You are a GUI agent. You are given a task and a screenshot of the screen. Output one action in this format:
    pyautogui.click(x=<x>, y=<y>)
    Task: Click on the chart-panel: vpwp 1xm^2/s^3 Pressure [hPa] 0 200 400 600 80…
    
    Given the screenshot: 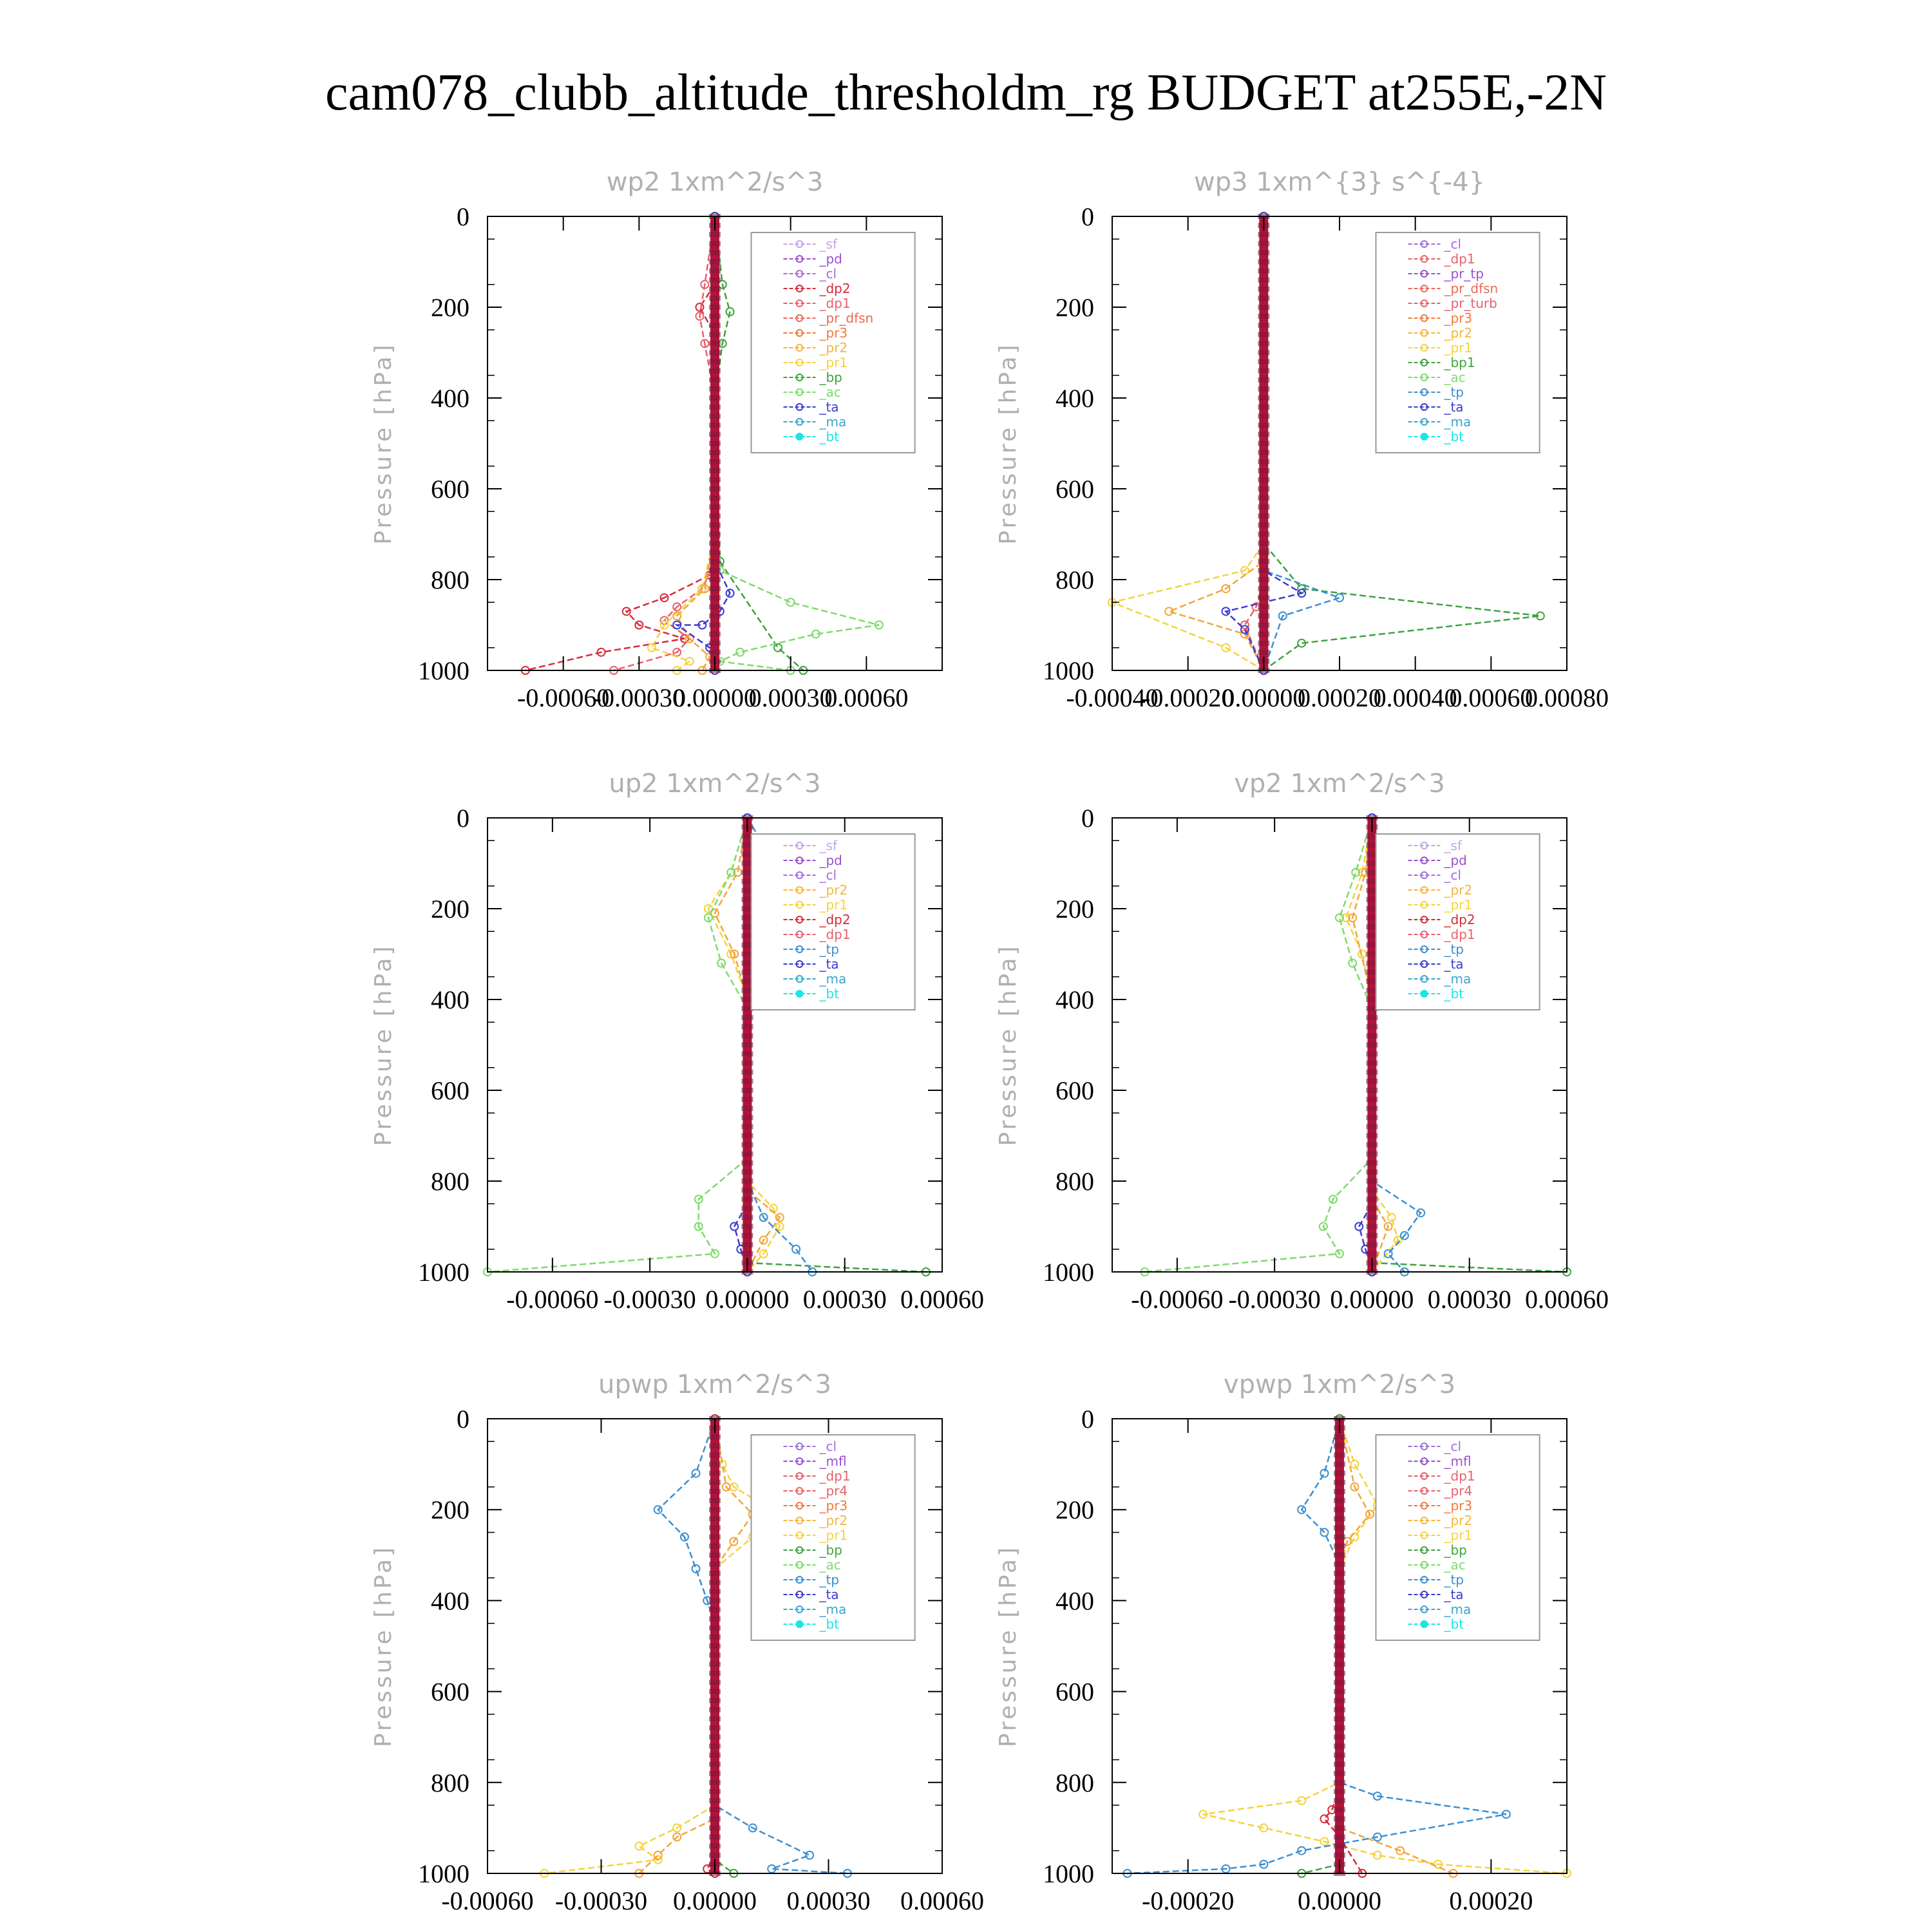 What is the action you would take?
    pyautogui.click(x=1283, y=1642)
    